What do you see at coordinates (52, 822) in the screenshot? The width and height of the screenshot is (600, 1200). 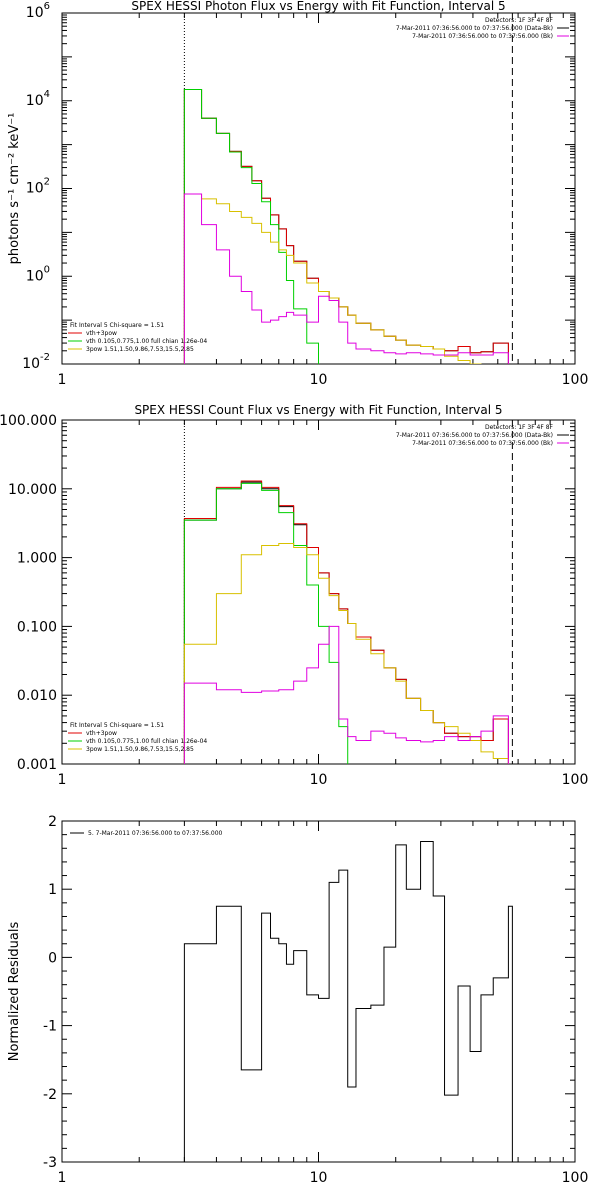 I see `y-tick-label: 2` at bounding box center [52, 822].